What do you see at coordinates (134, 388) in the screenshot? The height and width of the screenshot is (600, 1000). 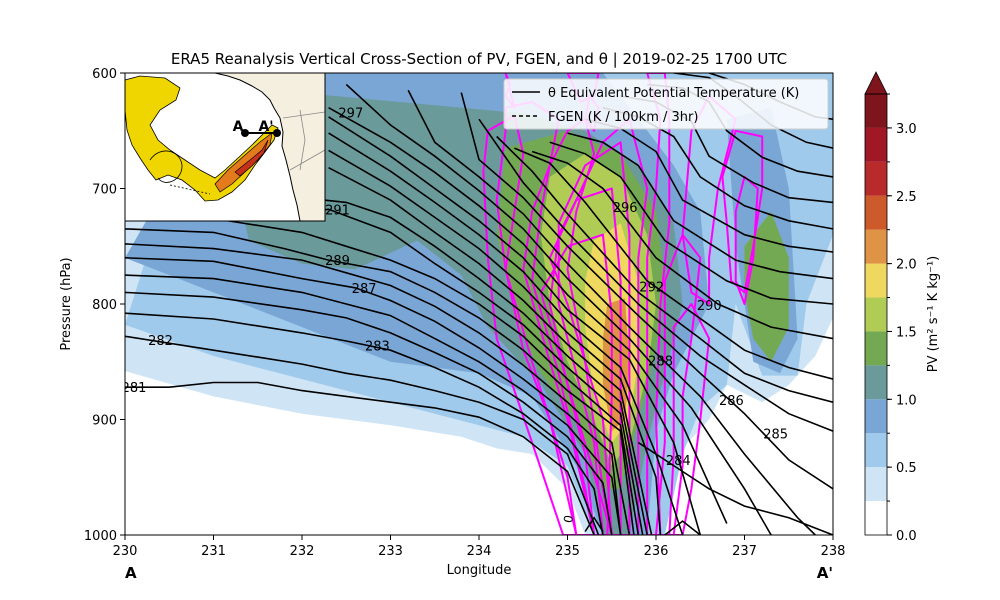 I see `theta-contour-label-0: 281` at bounding box center [134, 388].